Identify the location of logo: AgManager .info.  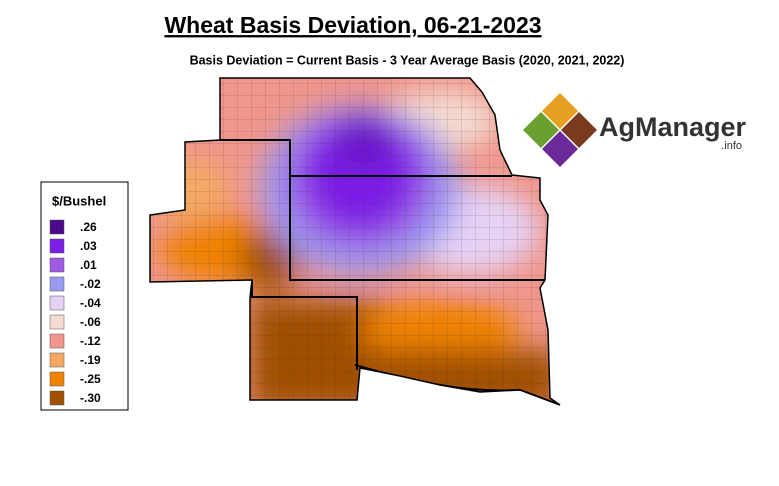
(635, 130).